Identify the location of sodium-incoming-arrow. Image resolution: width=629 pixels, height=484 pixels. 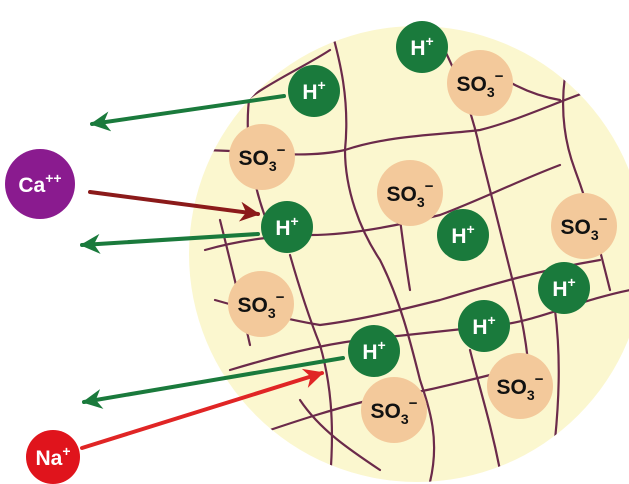
(202, 409).